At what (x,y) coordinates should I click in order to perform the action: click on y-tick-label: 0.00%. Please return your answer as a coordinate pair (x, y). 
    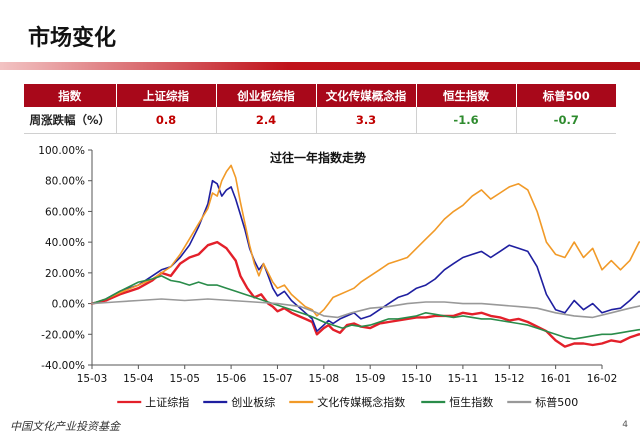
    Looking at the image, I should click on (68, 305).